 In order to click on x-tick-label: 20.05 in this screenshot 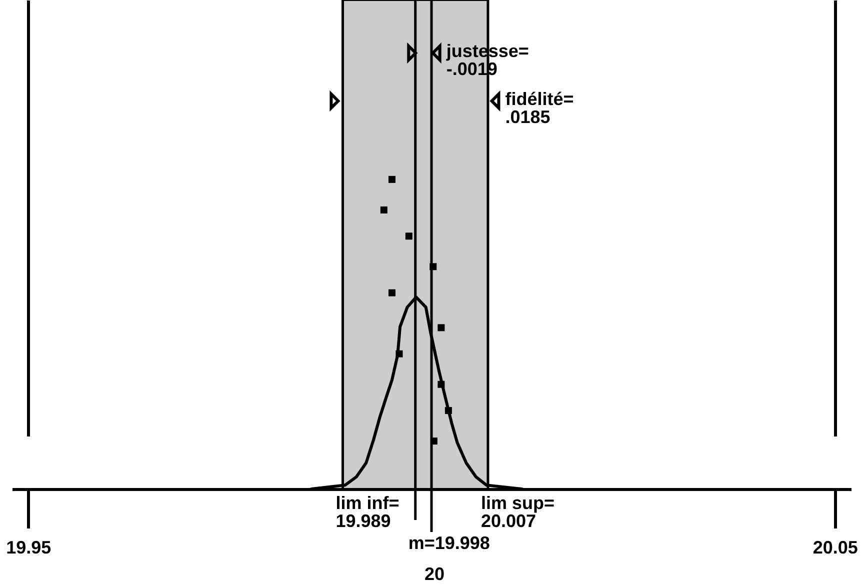, I will do `click(835, 548)`.